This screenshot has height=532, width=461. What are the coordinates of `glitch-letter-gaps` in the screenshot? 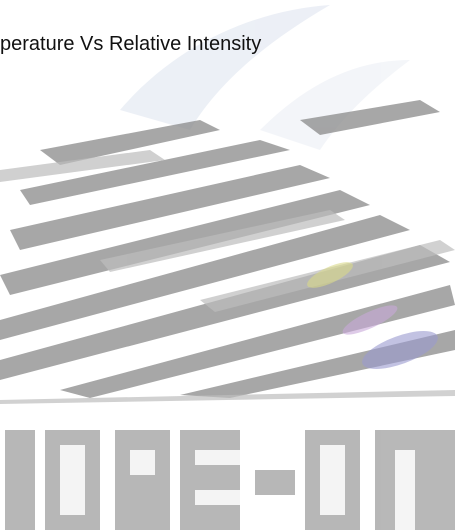 It's located at (237, 487).